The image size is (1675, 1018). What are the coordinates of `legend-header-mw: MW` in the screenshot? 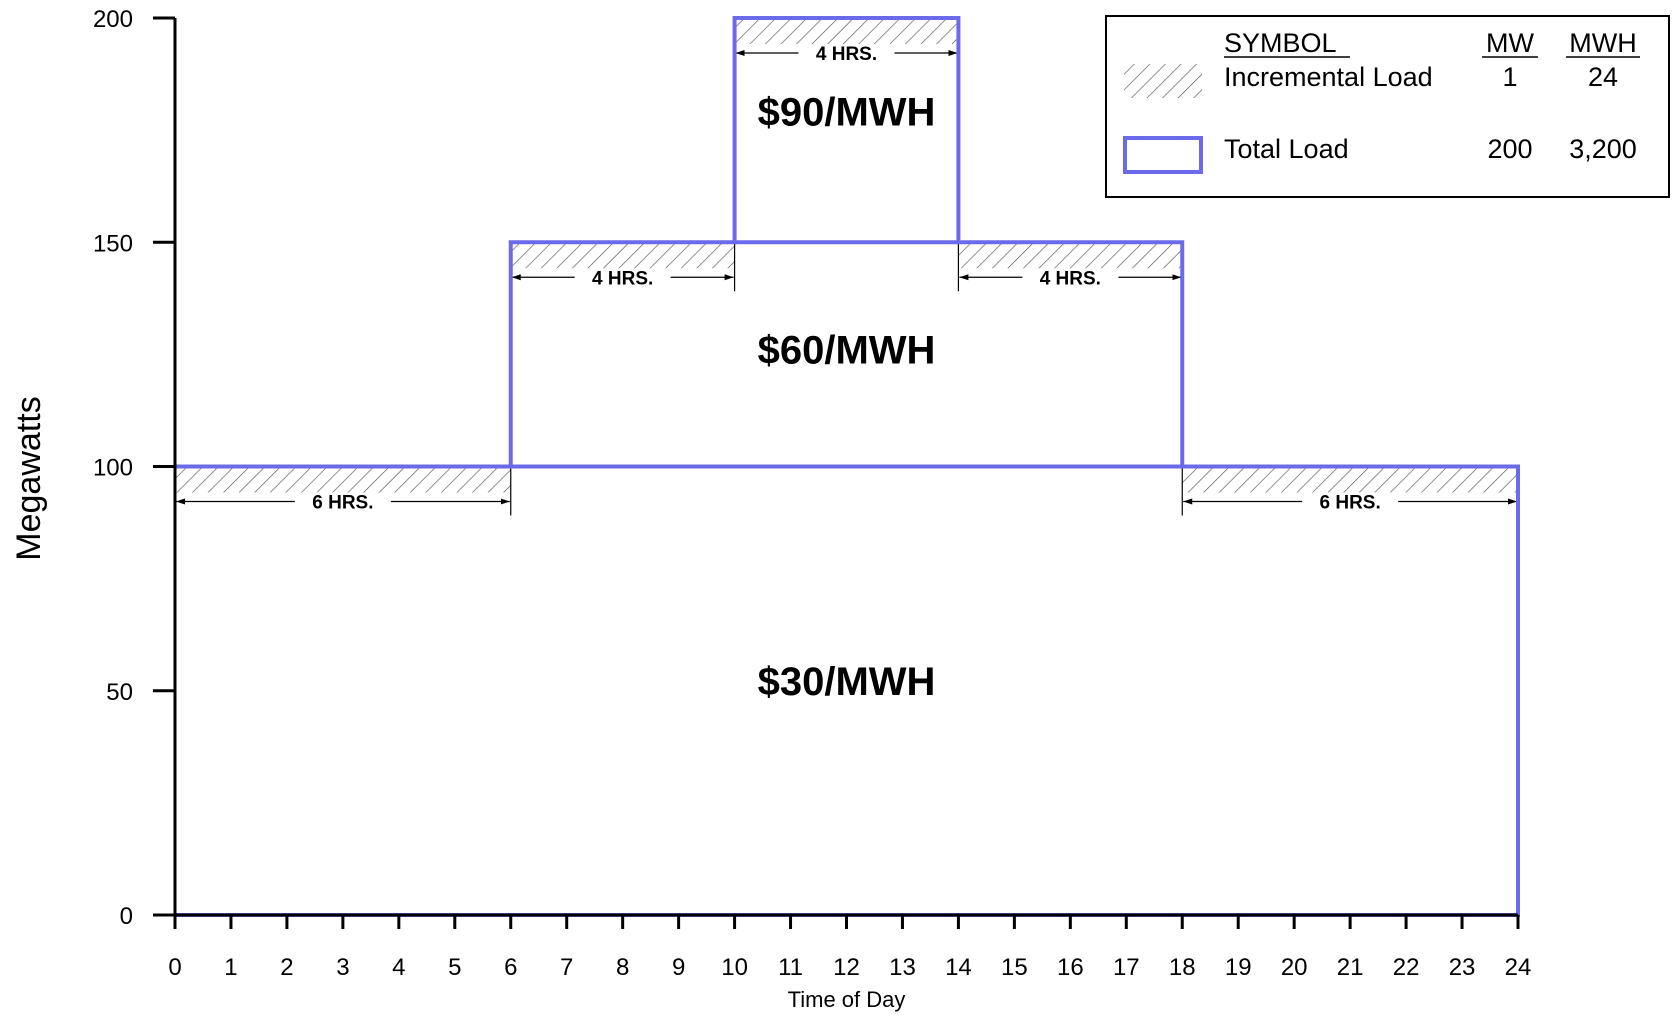 It's located at (1510, 43).